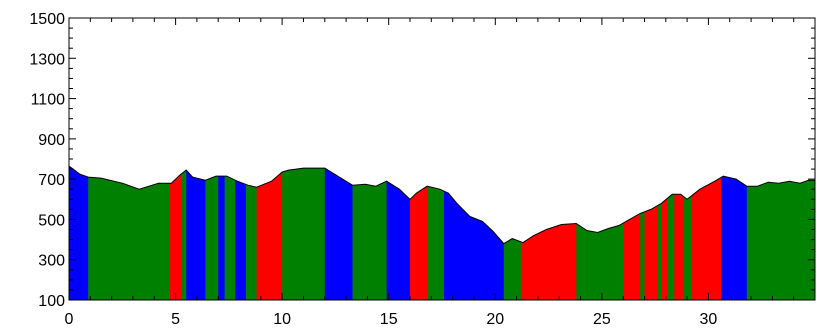 This screenshot has height=333, width=817. Describe the element at coordinates (51, 220) in the screenshot. I see `y-tick-label: 500` at that location.